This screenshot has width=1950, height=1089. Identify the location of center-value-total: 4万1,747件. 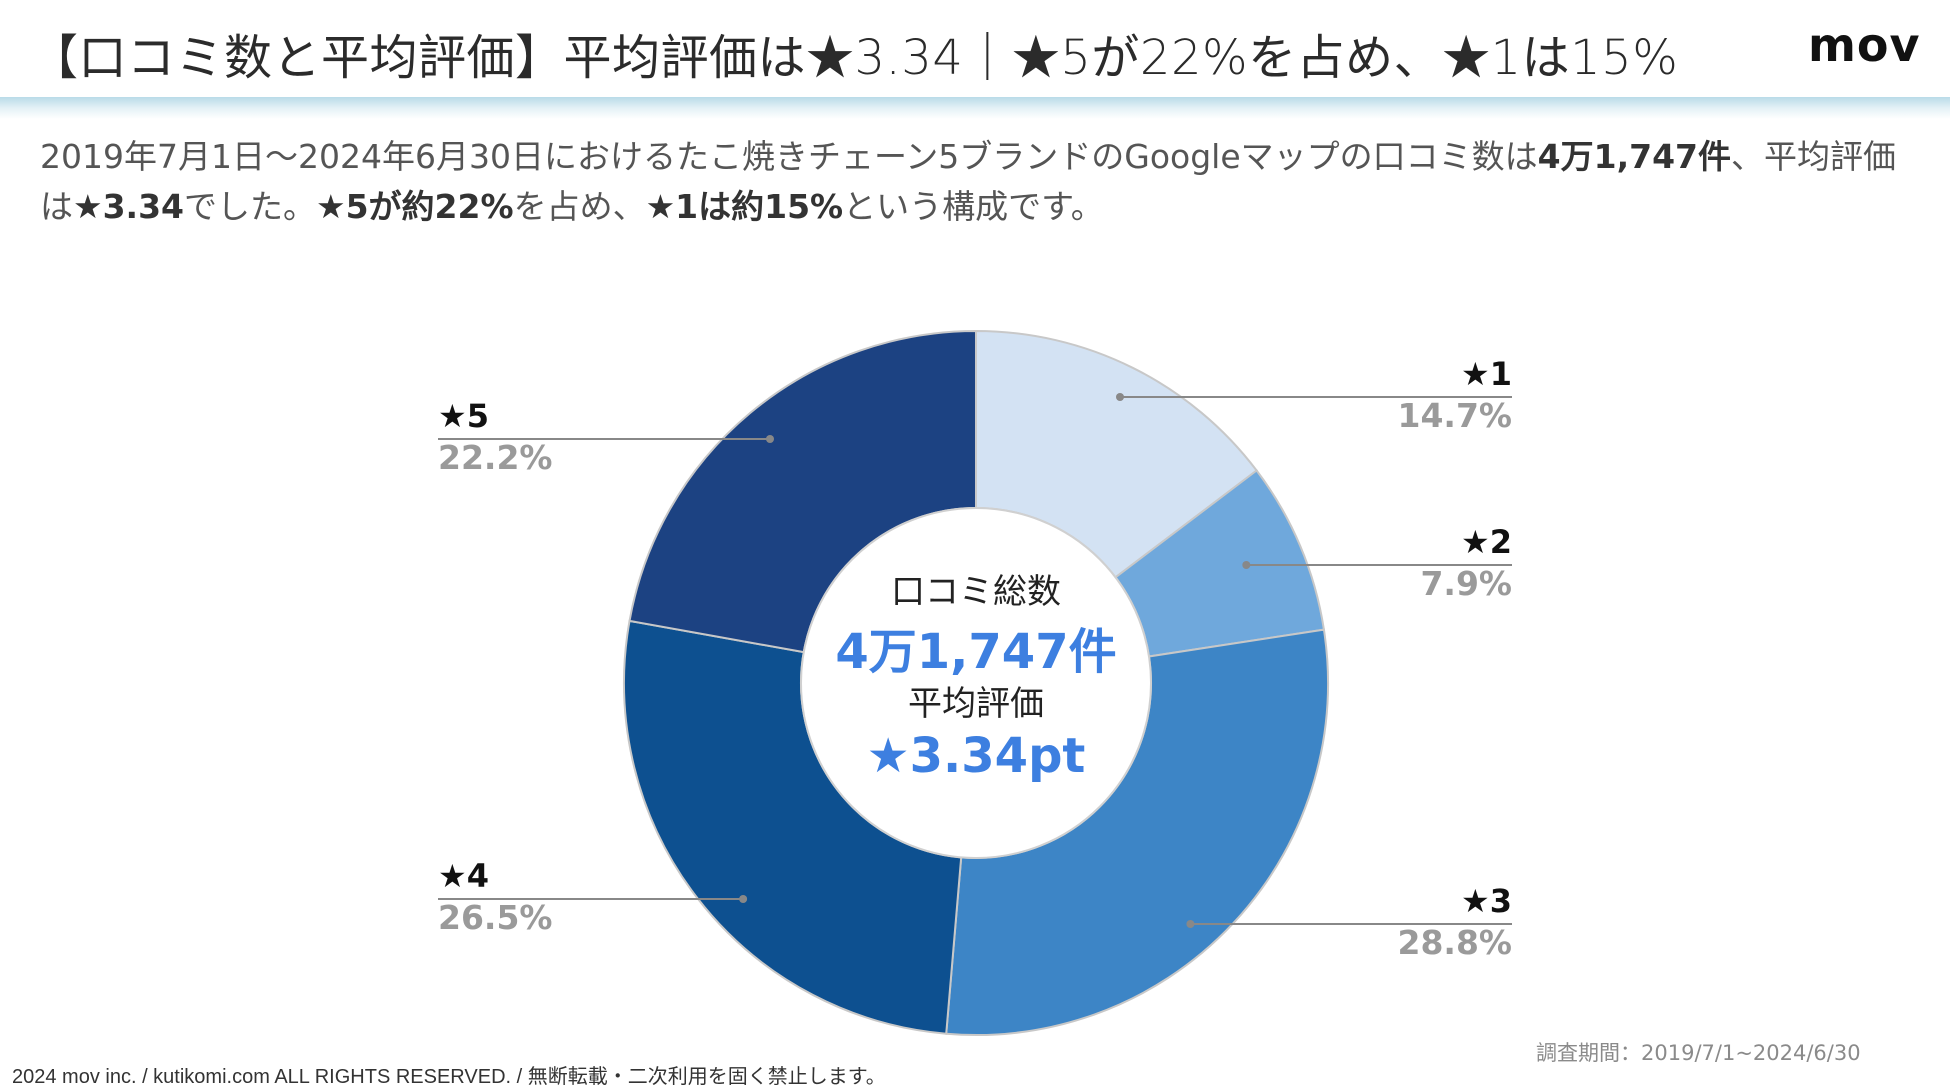
(975, 652).